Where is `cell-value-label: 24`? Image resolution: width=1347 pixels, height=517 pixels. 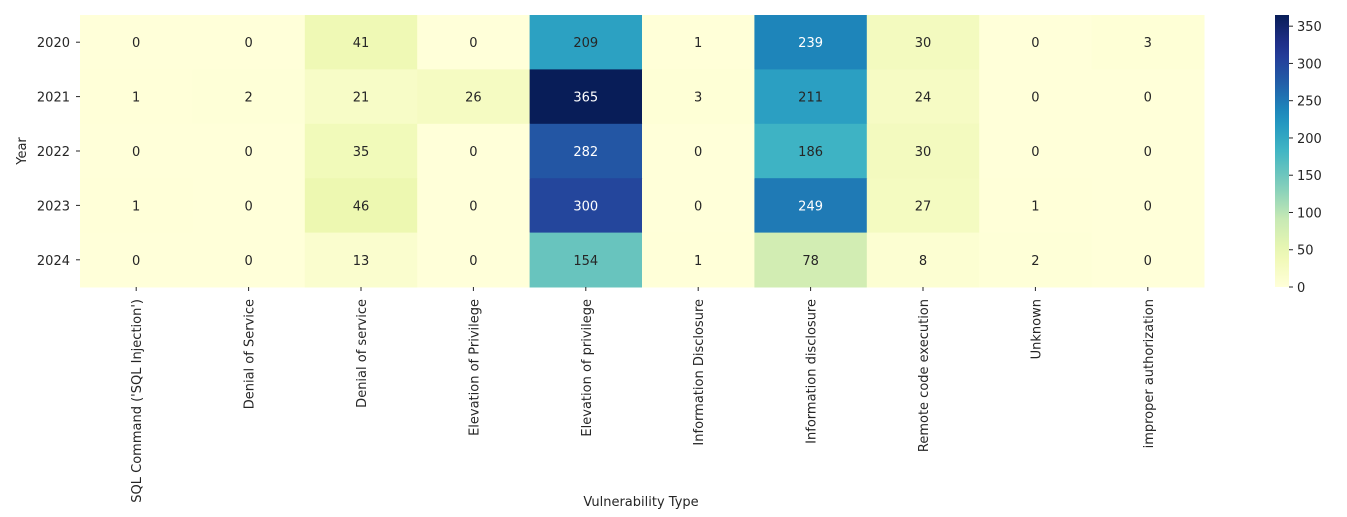
cell-value-label: 24 is located at coordinates (923, 98).